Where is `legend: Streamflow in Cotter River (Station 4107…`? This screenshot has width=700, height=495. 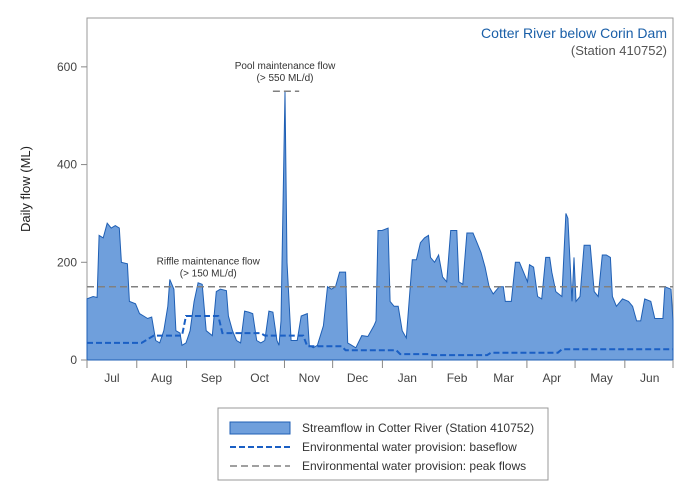 legend: Streamflow in Cotter River (Station 4107… is located at coordinates (383, 444).